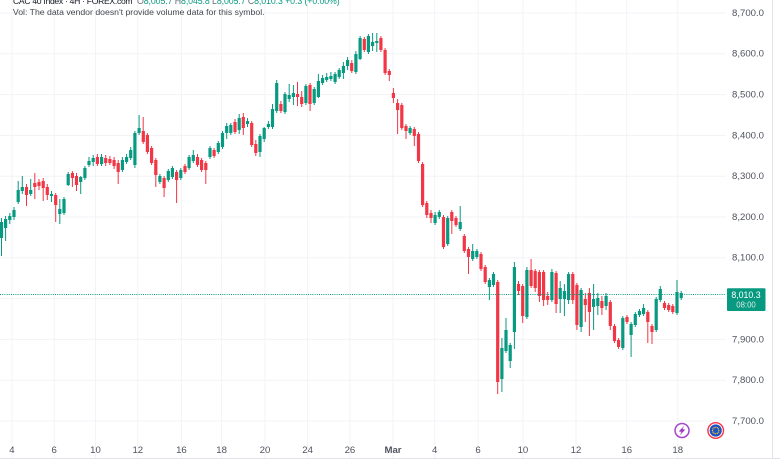  I want to click on svg-text: 8,700.0, so click(748, 13).